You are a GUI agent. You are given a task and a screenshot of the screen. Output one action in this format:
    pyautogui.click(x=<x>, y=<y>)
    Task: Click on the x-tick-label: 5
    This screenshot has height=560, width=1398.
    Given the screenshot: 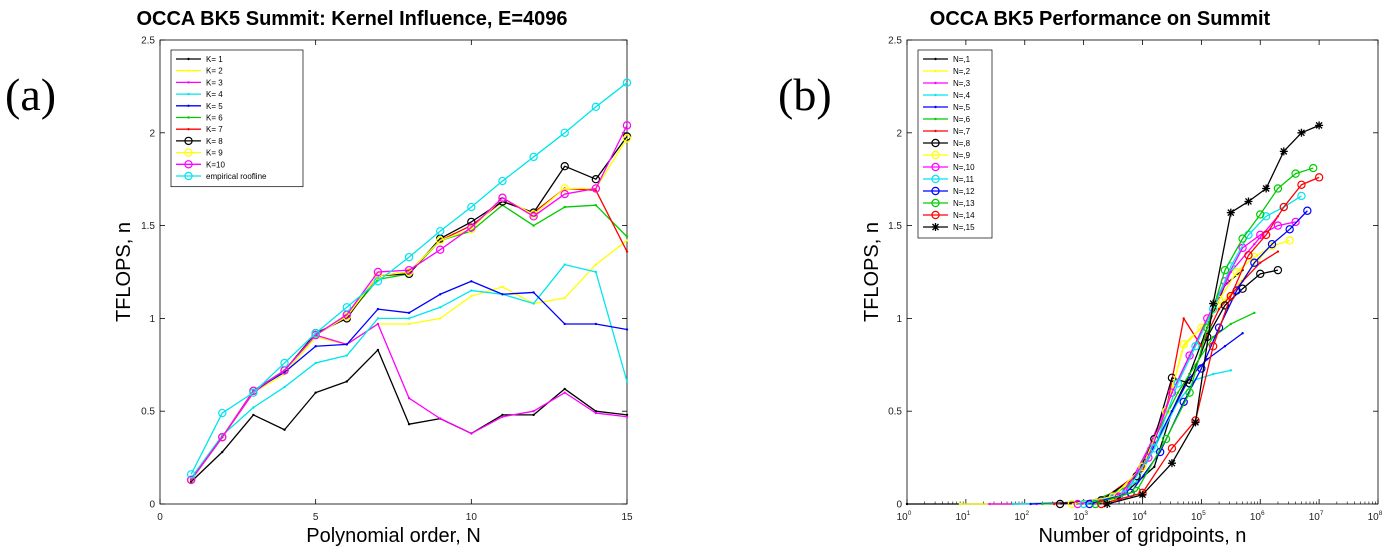 What is the action you would take?
    pyautogui.click(x=316, y=517)
    